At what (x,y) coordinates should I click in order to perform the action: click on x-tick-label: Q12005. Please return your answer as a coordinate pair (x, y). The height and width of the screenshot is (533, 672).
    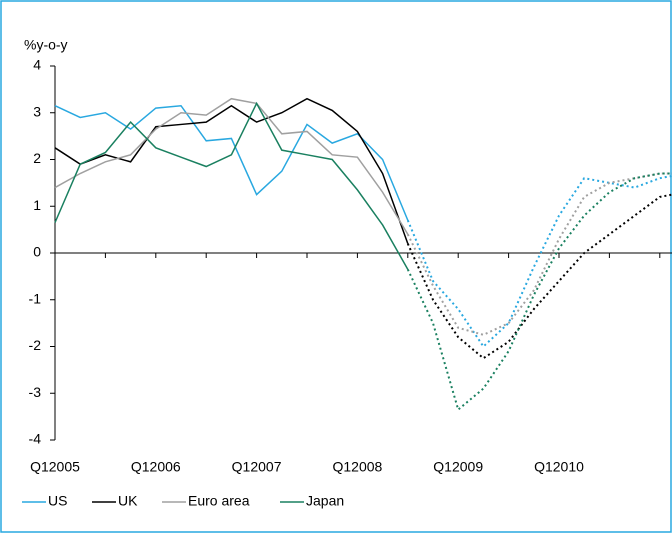
    Looking at the image, I should click on (55, 467).